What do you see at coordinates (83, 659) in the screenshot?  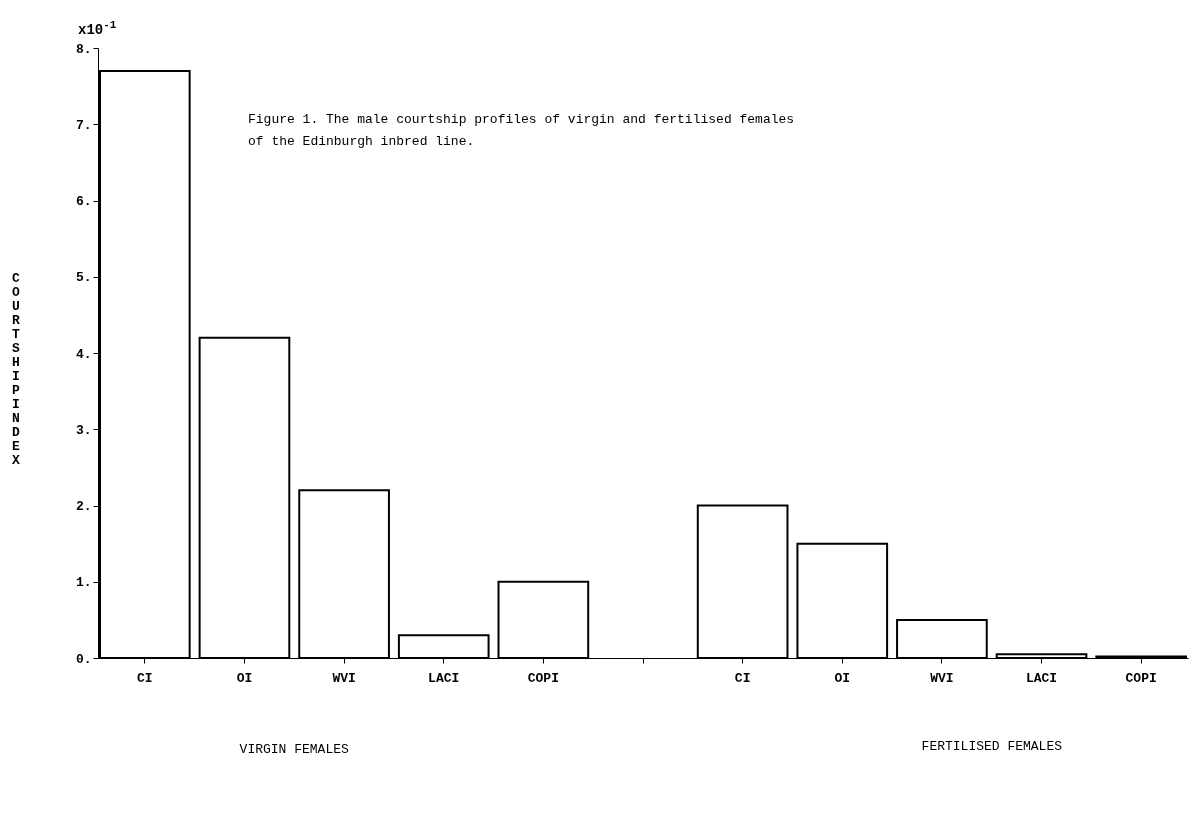 I see `y-tick-label: 0.` at bounding box center [83, 659].